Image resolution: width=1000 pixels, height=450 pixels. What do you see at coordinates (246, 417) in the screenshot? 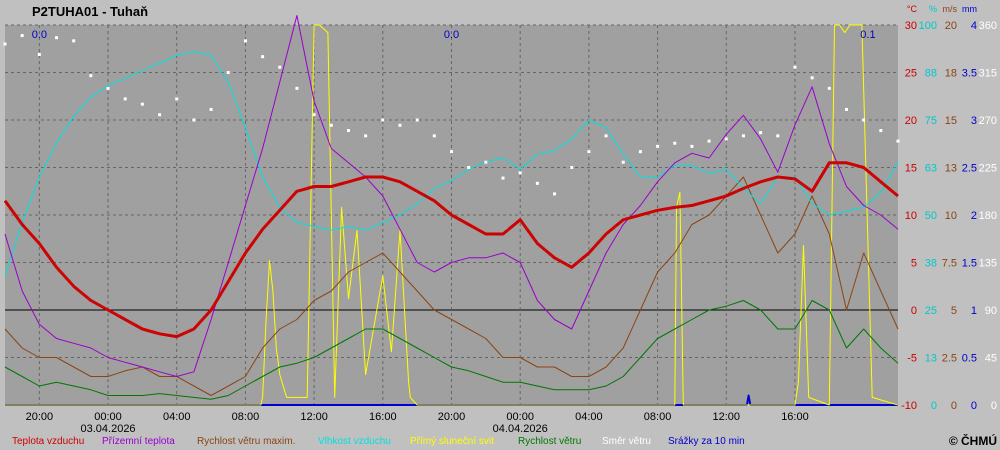
I see `x-tick-label: 08:00` at bounding box center [246, 417].